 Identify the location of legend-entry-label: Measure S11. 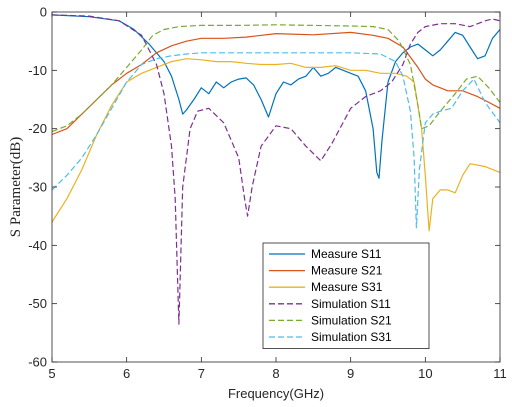
(346, 254).